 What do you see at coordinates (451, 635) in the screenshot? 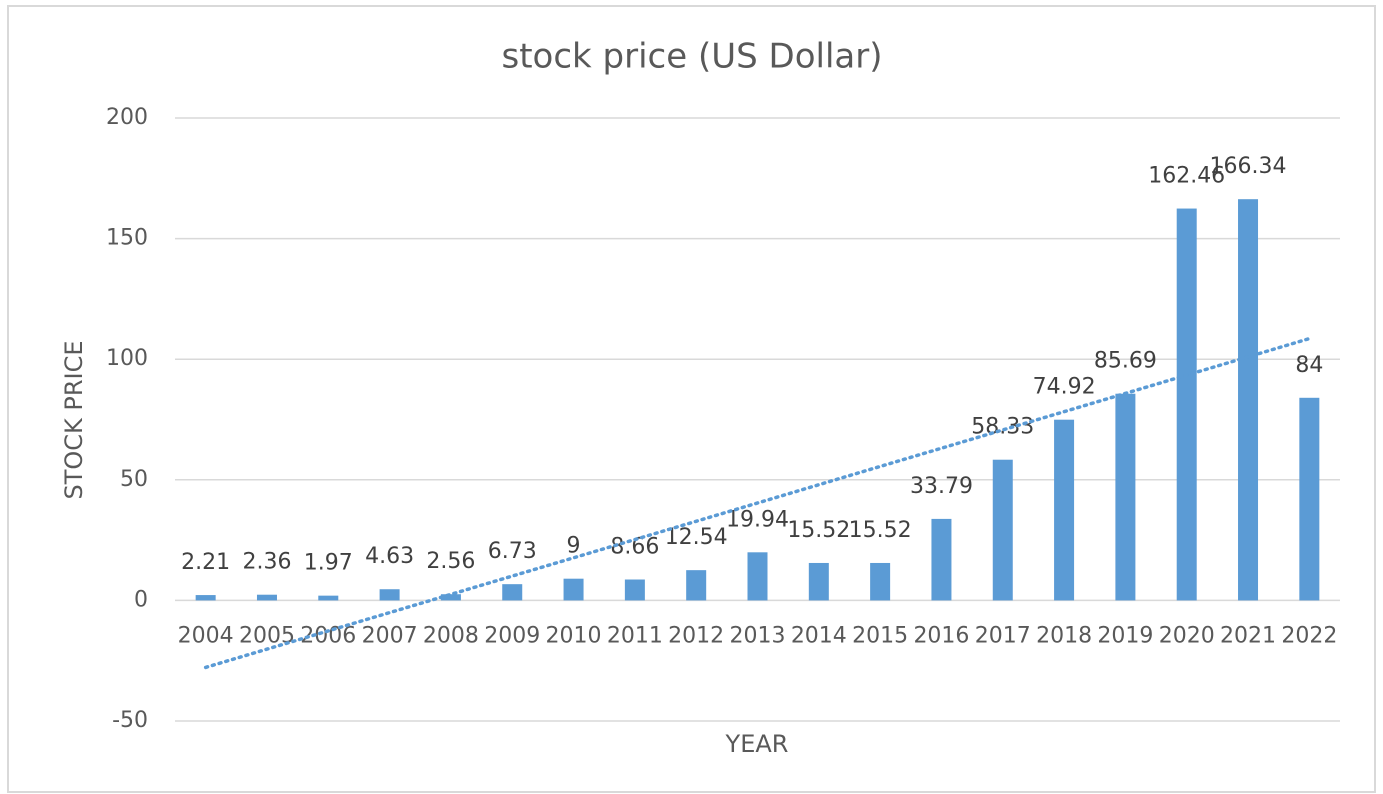
I see `x-tick-label: 2008` at bounding box center [451, 635].